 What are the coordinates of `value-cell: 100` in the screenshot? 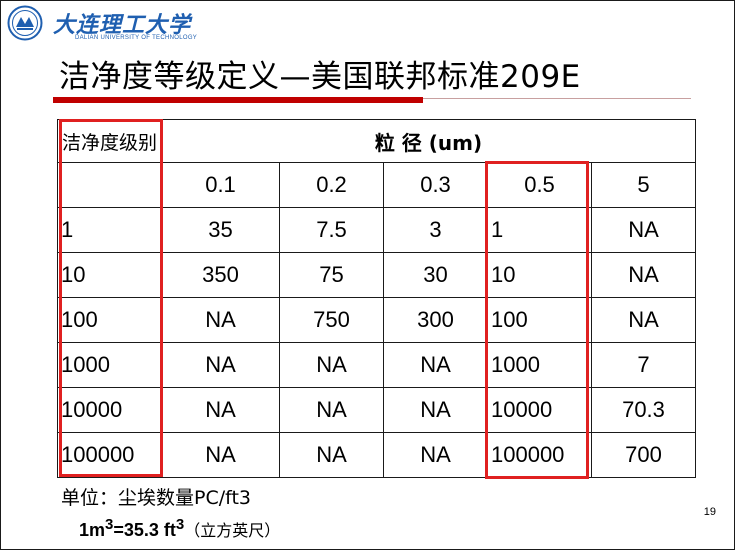 It's located at (539, 320).